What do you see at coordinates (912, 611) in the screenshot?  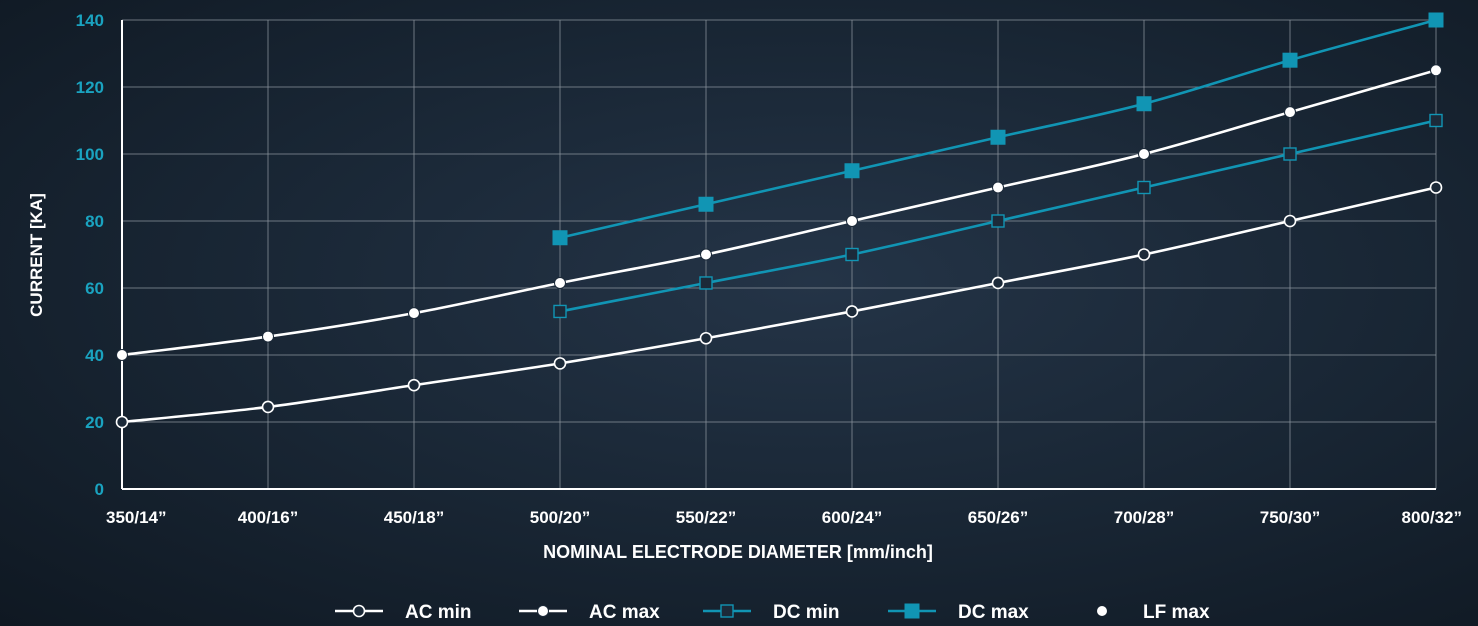 I see `legend-marker-dc-max` at bounding box center [912, 611].